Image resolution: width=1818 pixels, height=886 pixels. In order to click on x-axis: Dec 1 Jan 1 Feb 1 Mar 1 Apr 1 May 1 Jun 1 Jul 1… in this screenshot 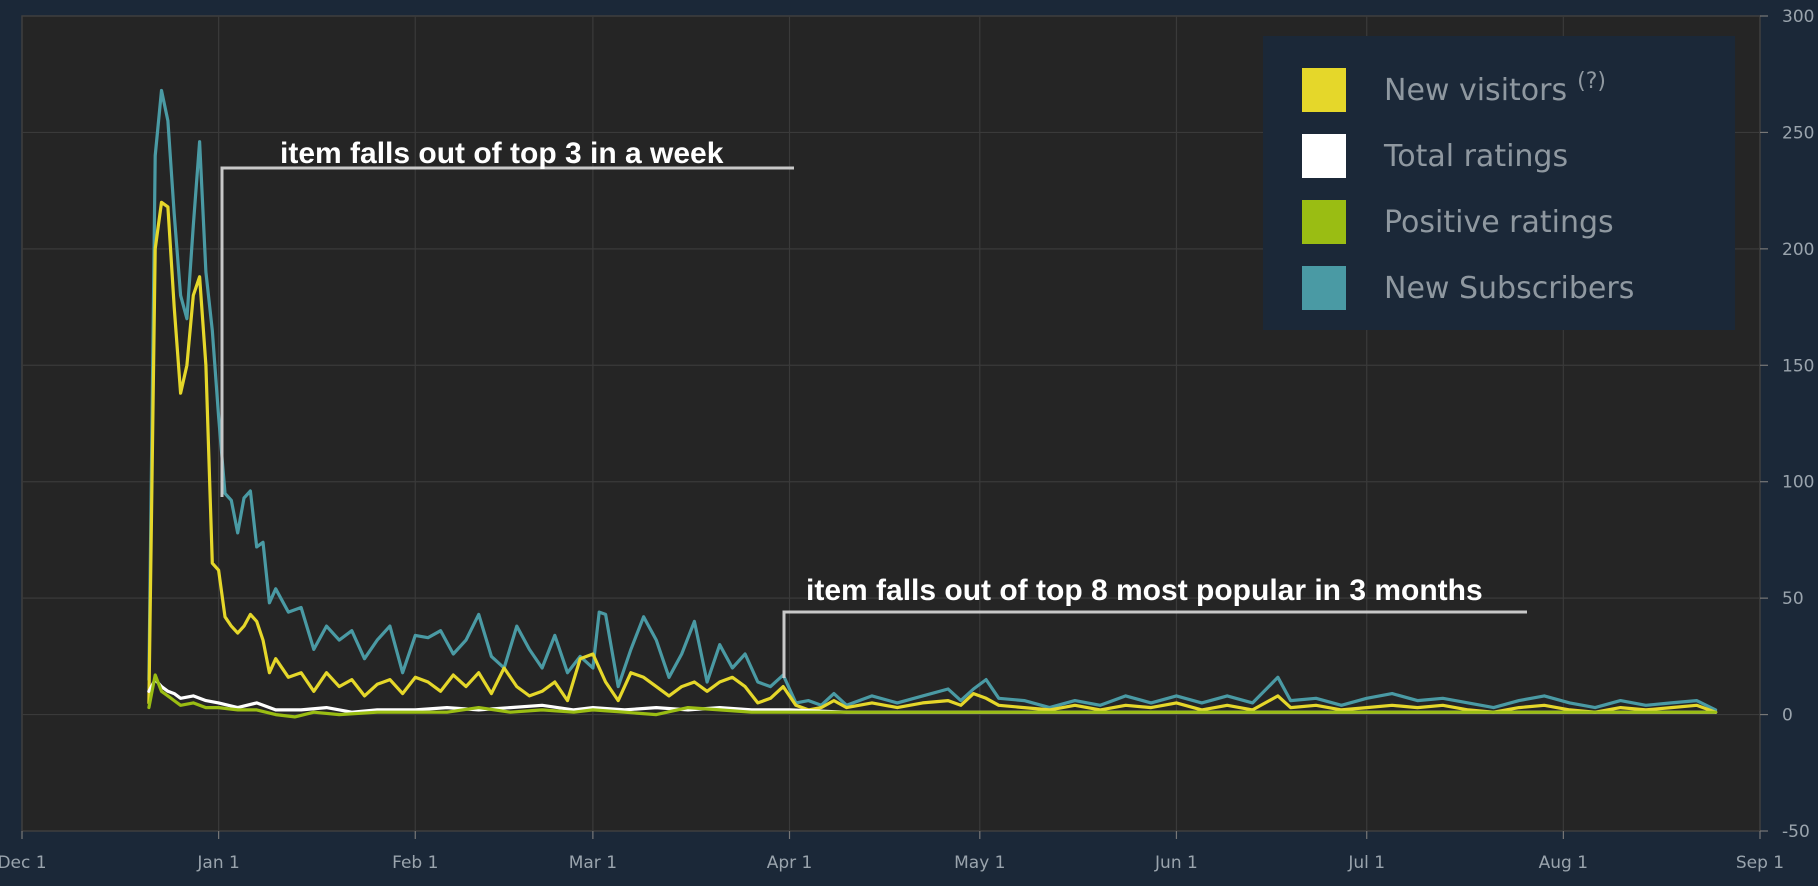, I will do `click(892, 852)`.